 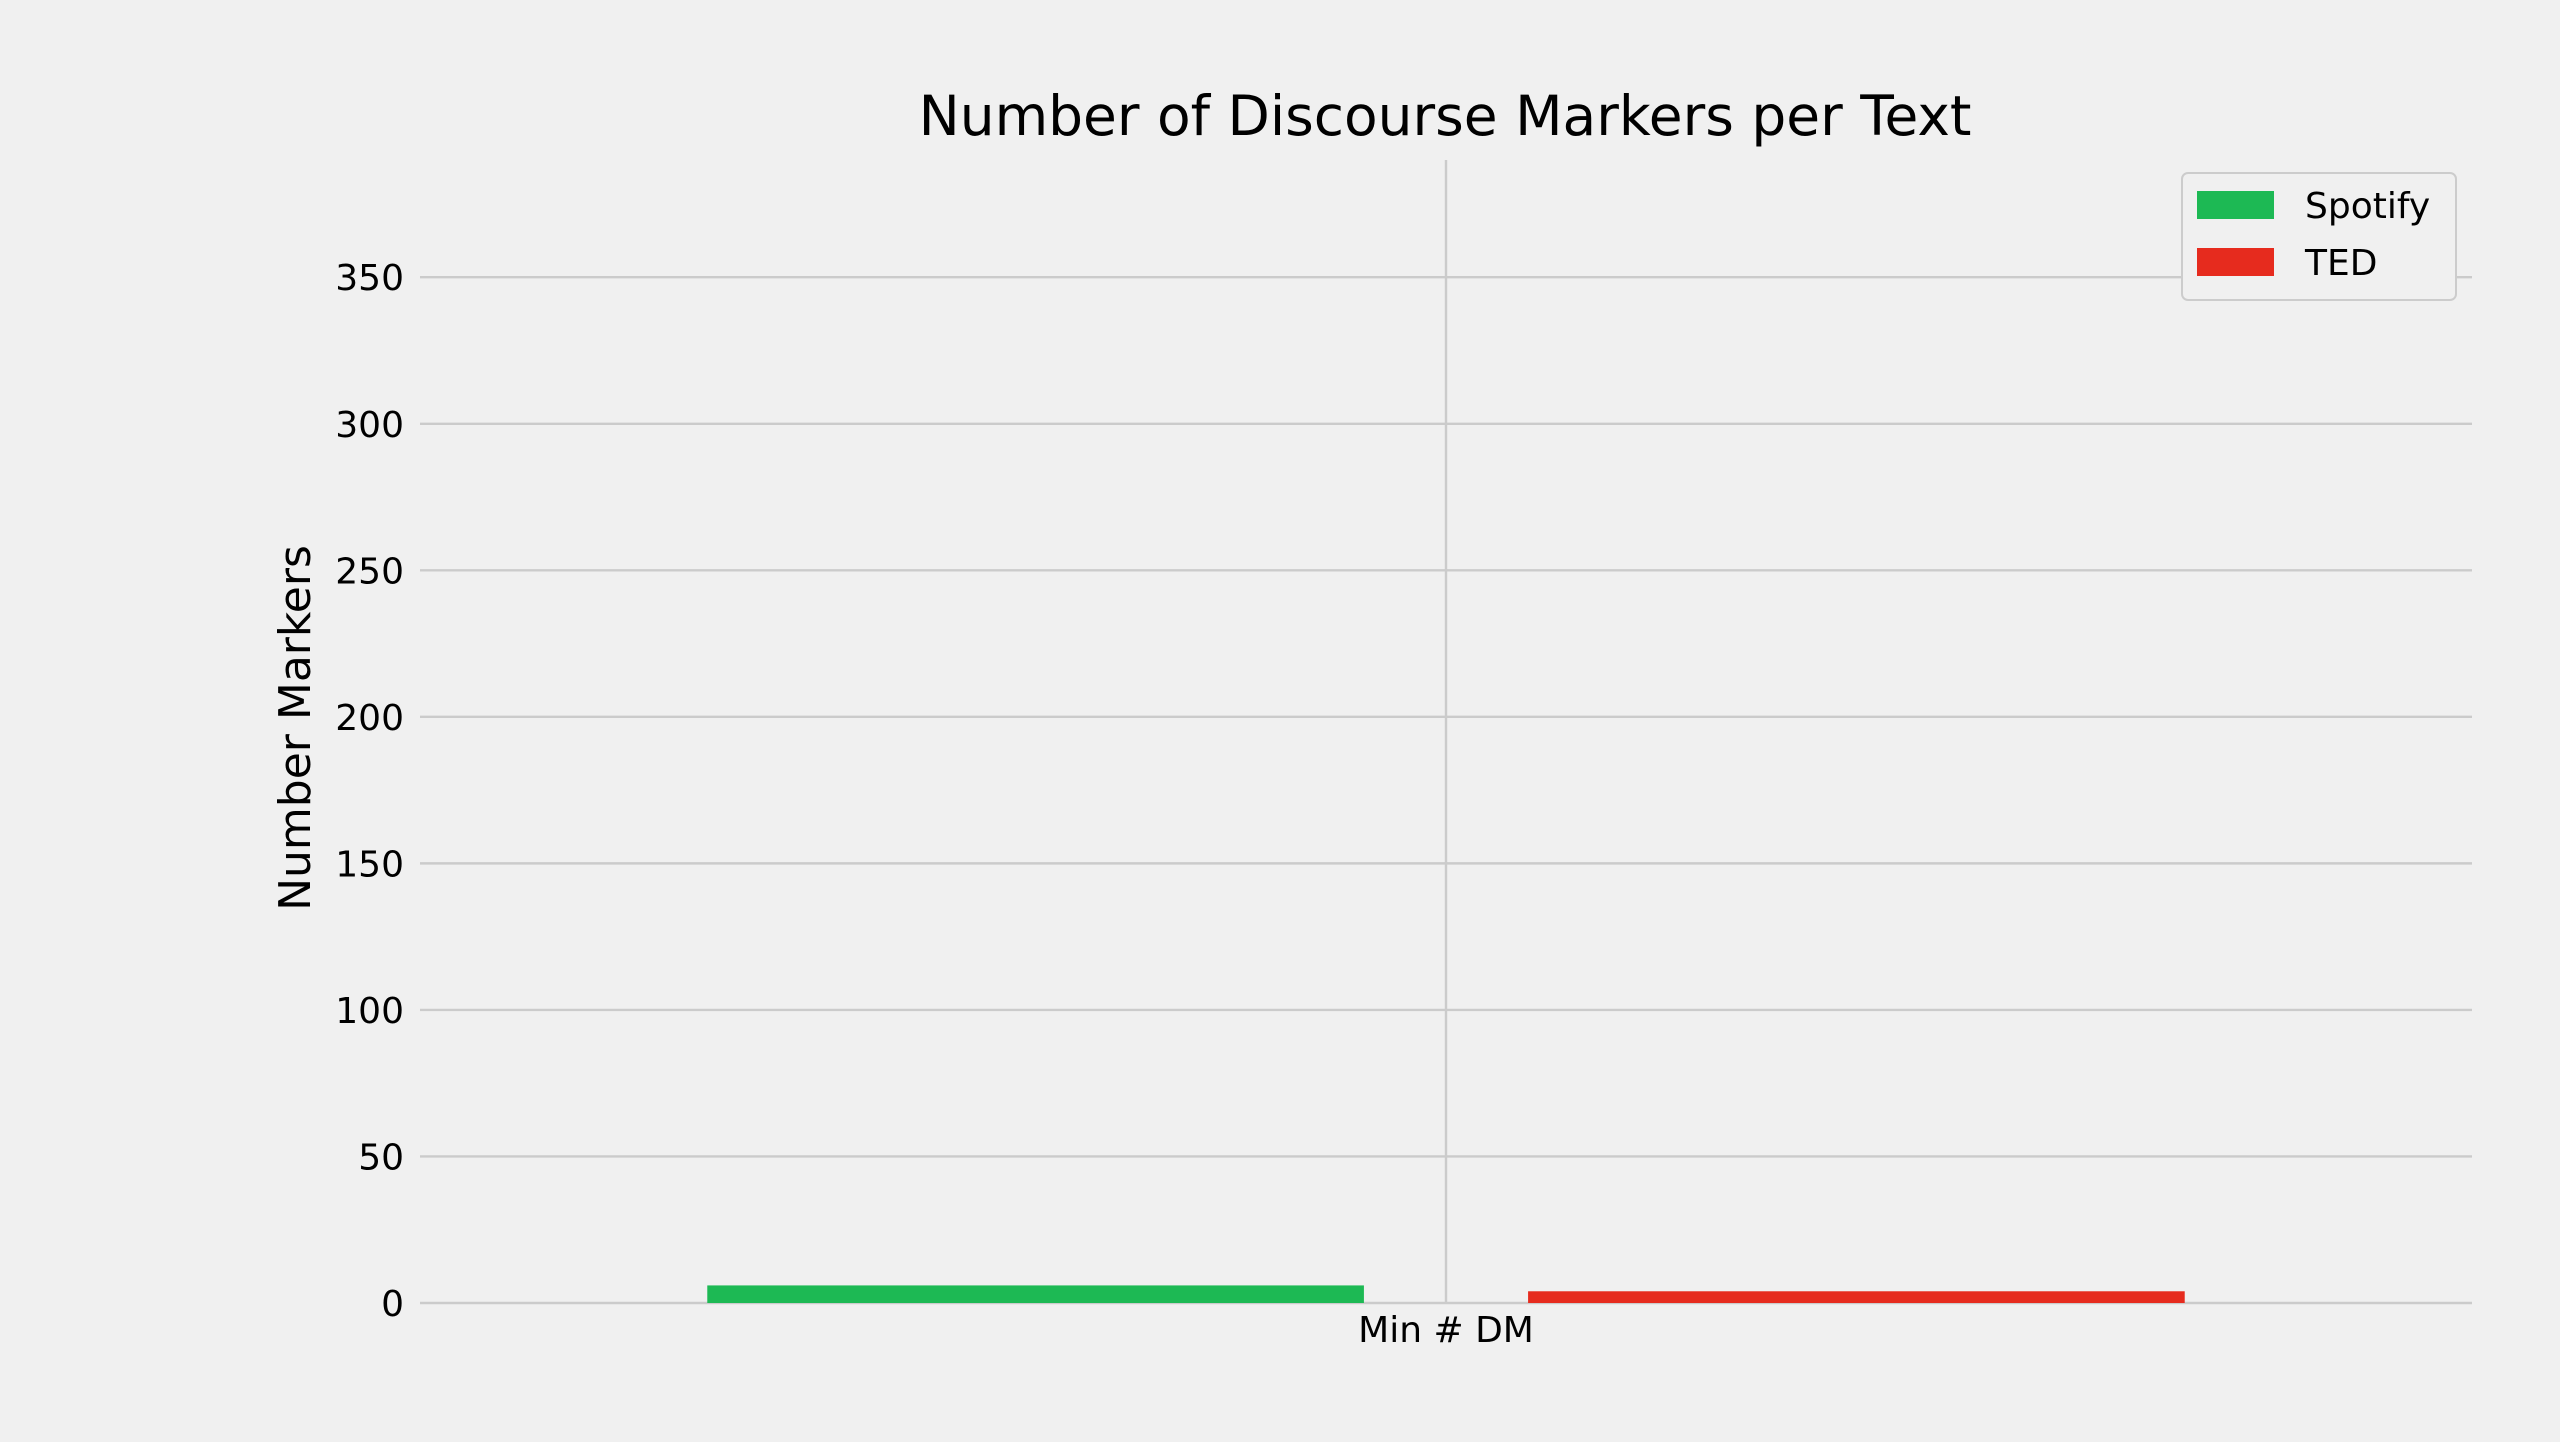 What do you see at coordinates (381, 1157) in the screenshot?
I see `y-tick-label: 50` at bounding box center [381, 1157].